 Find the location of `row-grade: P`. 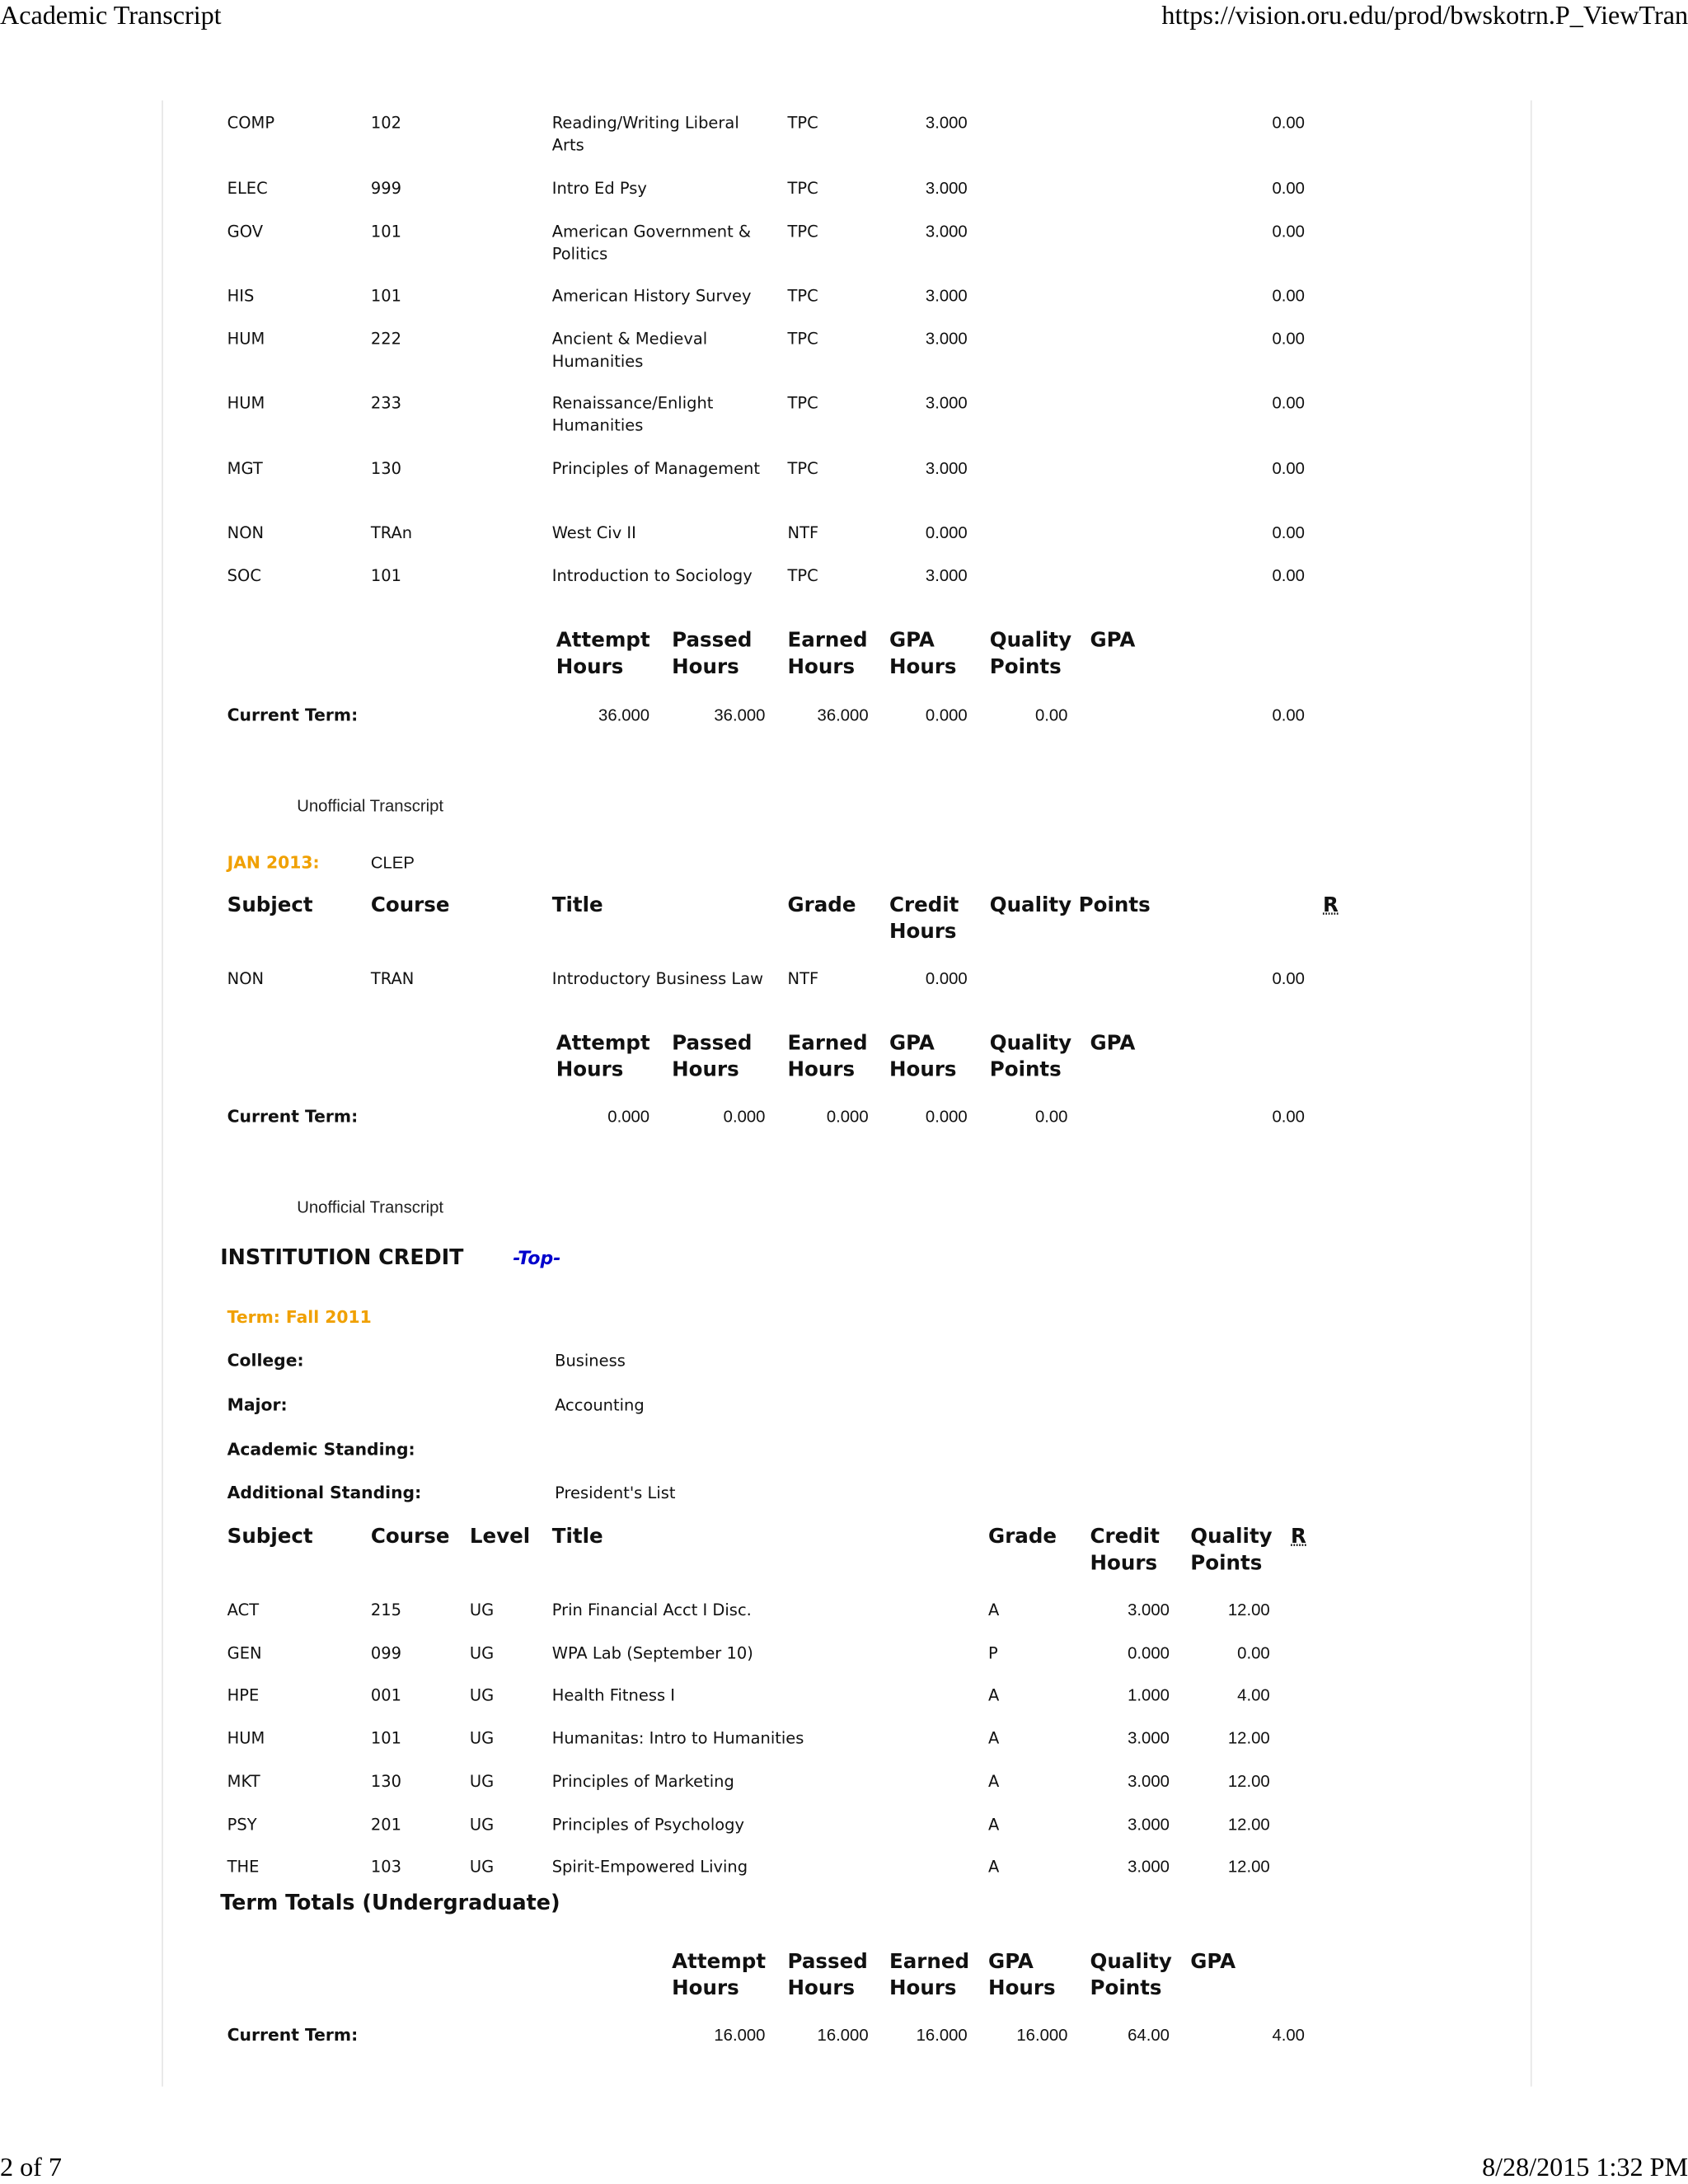

row-grade: P is located at coordinates (993, 1653).